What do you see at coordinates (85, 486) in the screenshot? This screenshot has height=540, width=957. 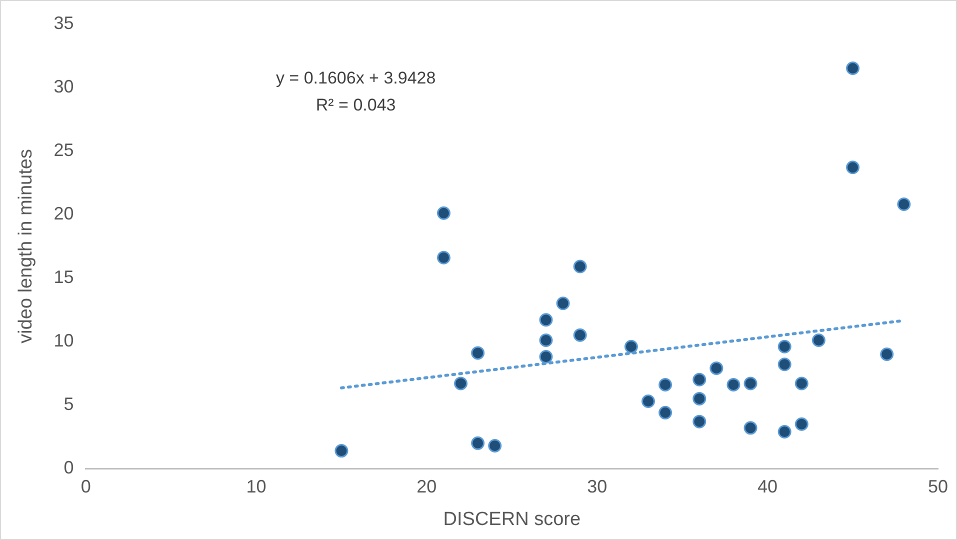 I see `x-tick-label: 0` at bounding box center [85, 486].